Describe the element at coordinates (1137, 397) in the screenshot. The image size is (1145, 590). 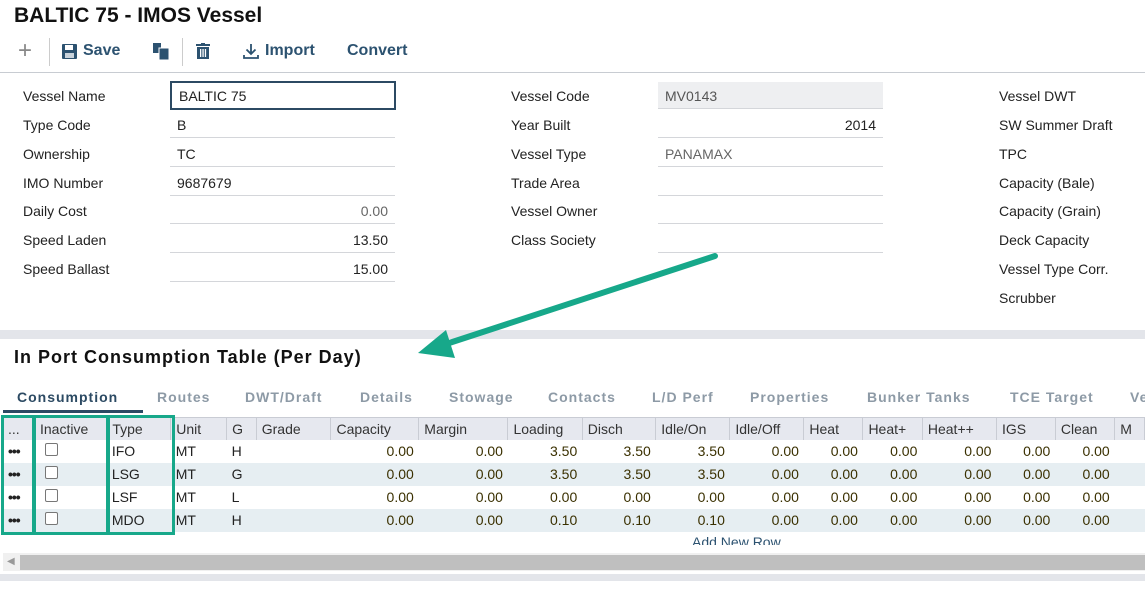
I see `tab-more: Ve` at that location.